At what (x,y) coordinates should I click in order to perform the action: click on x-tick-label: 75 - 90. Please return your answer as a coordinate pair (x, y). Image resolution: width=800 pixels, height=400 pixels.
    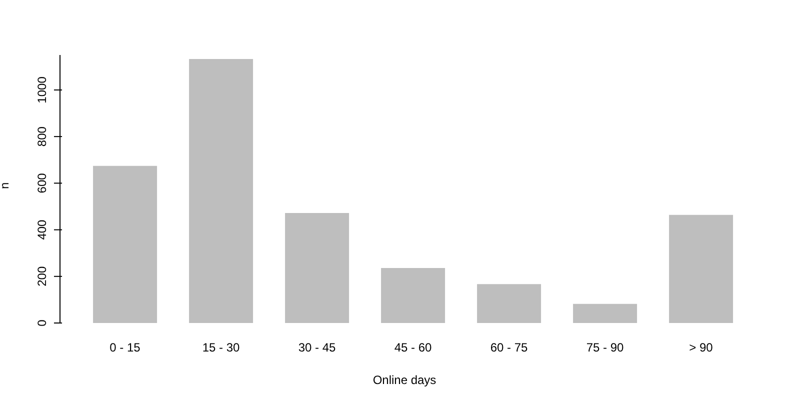
    Looking at the image, I should click on (605, 347).